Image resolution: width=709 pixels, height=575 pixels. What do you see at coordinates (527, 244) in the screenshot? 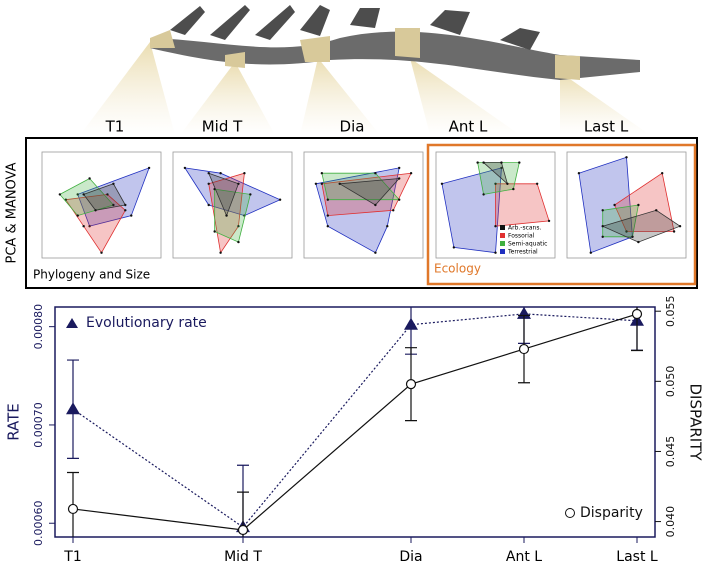
I see `legend-label: Semi-aquatic` at bounding box center [527, 244].